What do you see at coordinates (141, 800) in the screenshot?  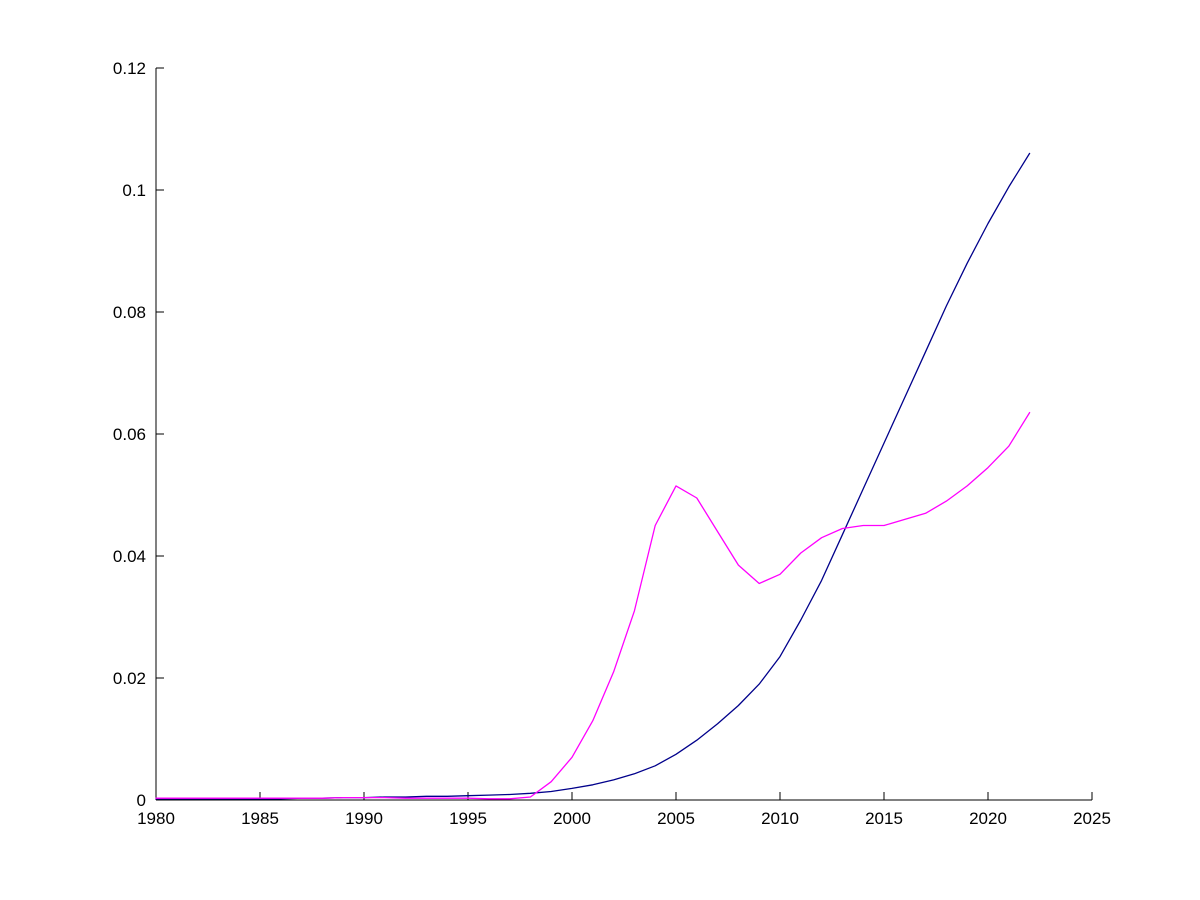 I see `y-tick-label: 0` at bounding box center [141, 800].